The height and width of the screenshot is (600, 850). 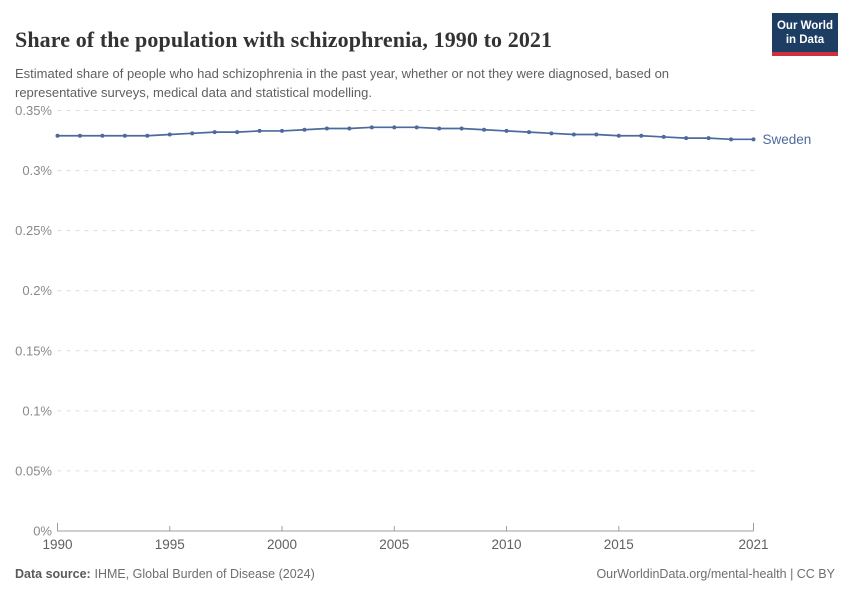 I want to click on y-axis-tick-label: 0.3%, so click(x=37, y=170).